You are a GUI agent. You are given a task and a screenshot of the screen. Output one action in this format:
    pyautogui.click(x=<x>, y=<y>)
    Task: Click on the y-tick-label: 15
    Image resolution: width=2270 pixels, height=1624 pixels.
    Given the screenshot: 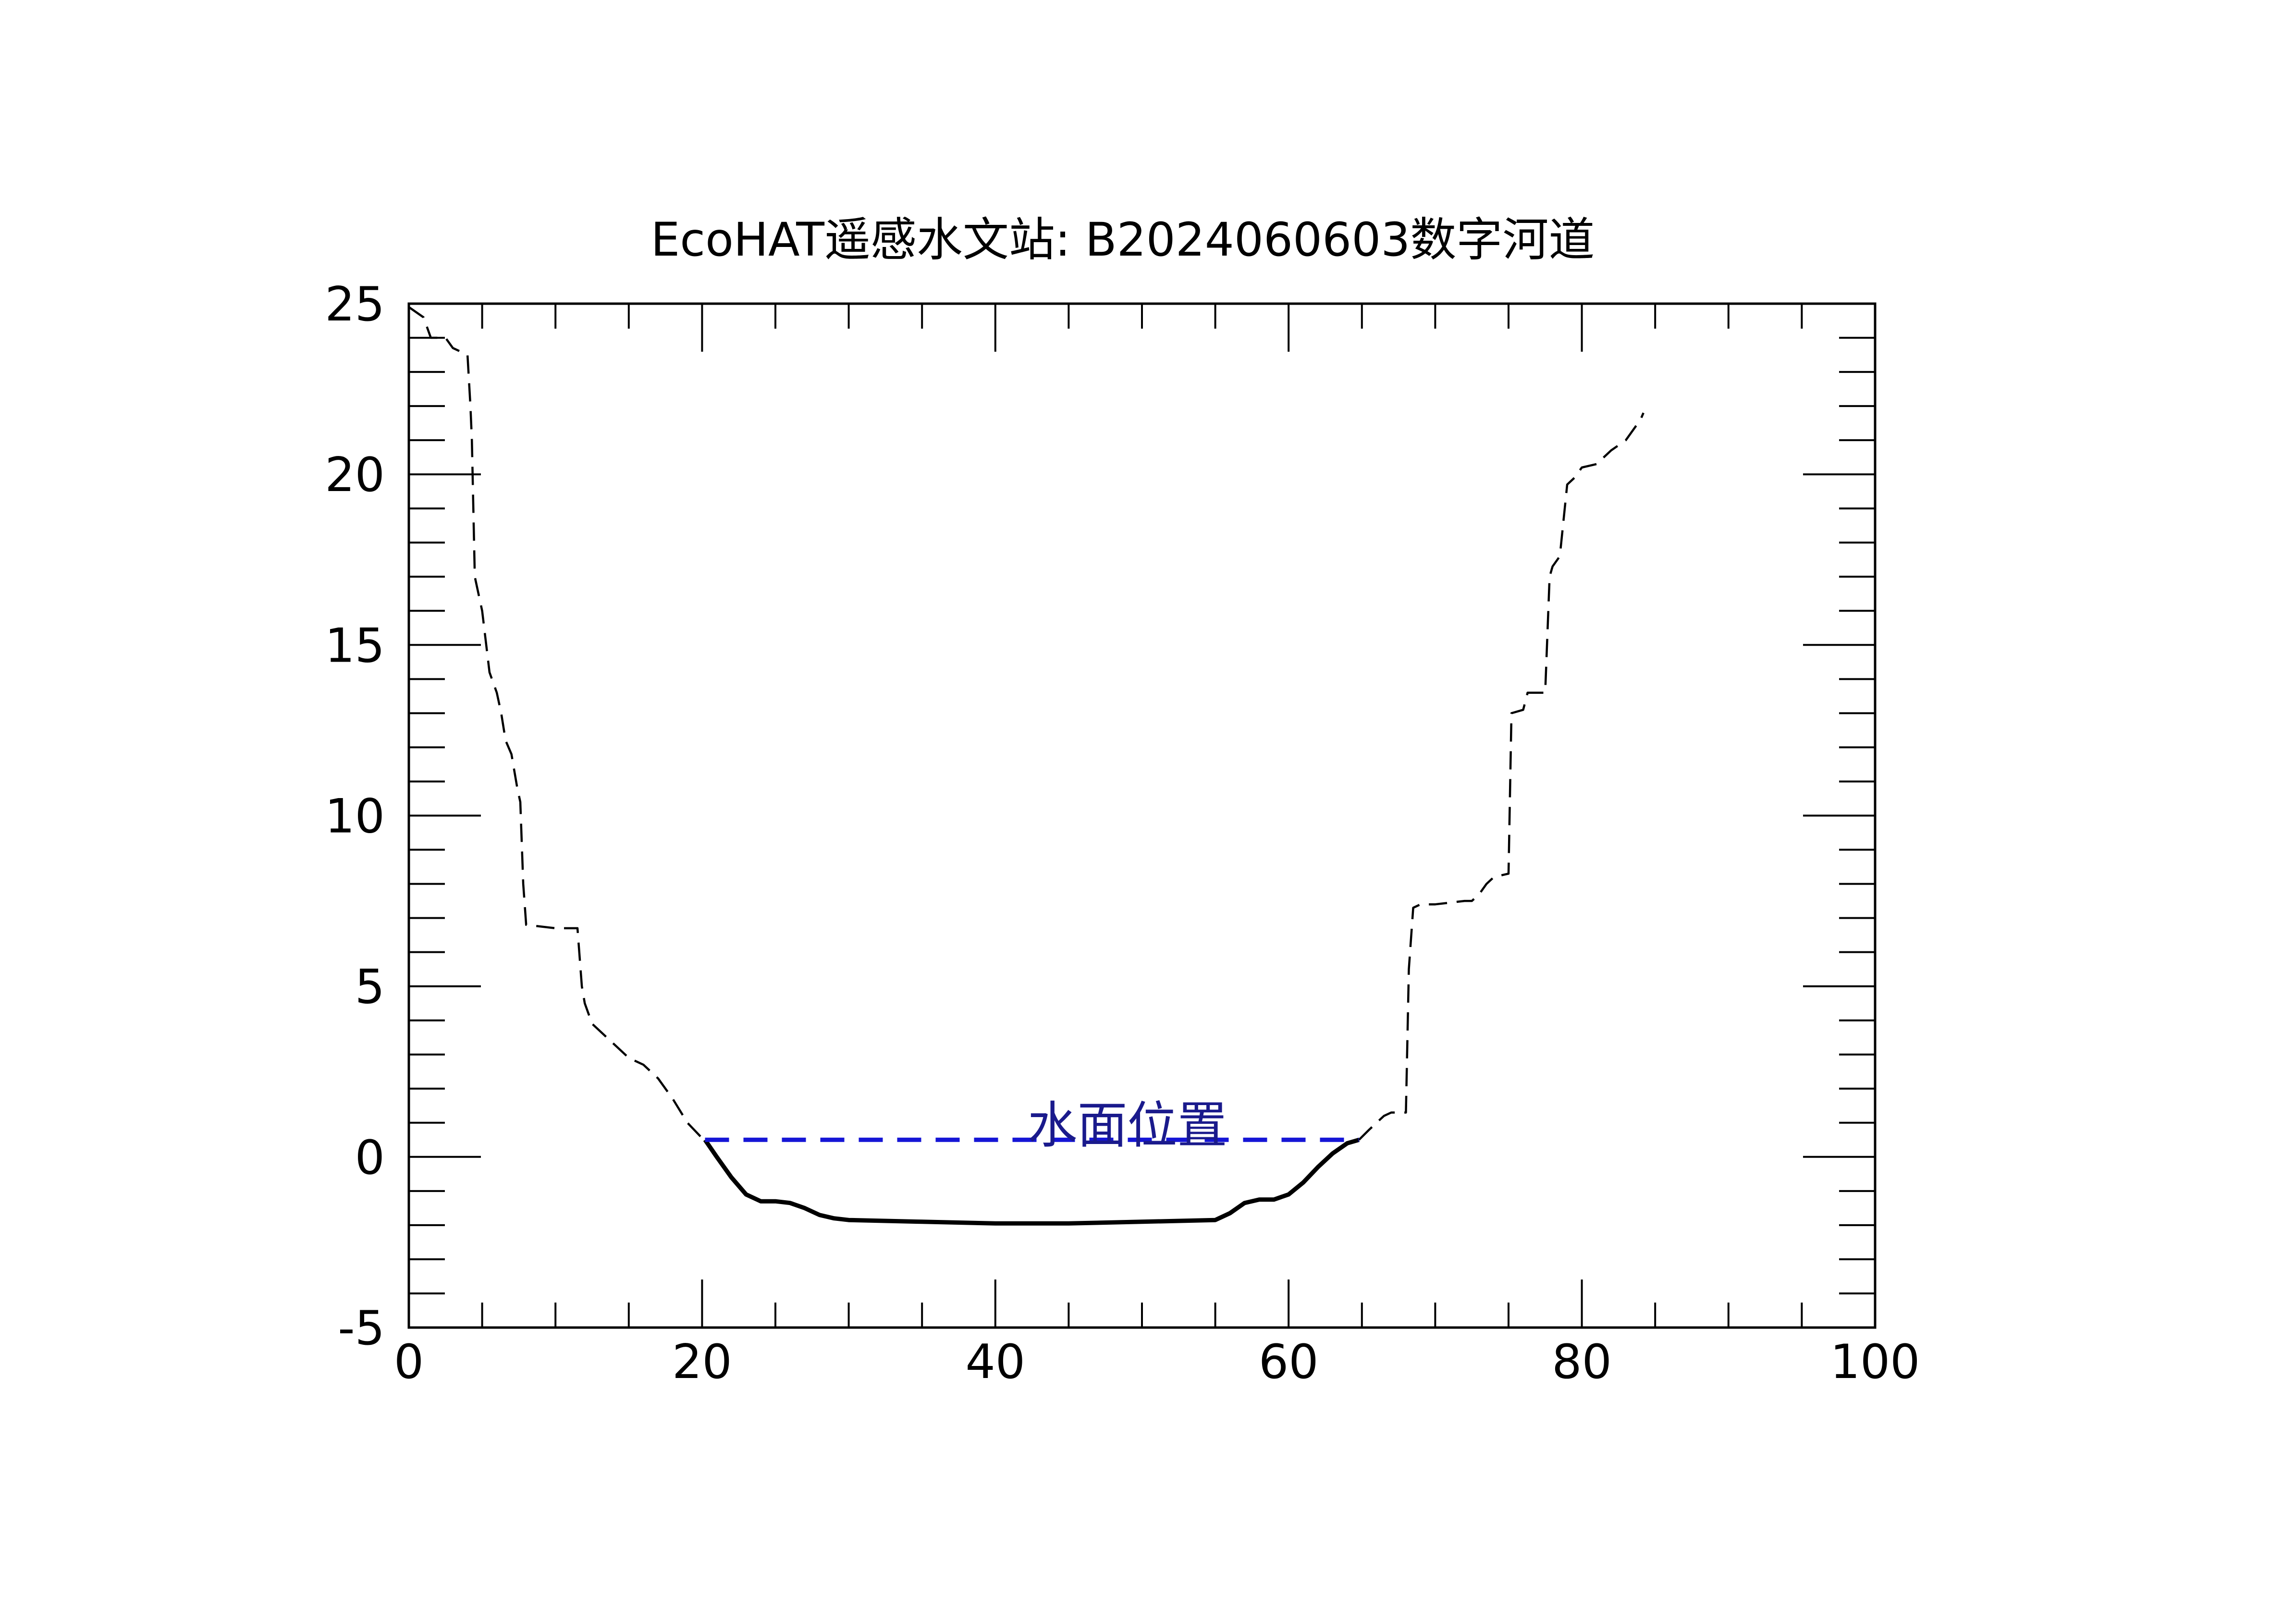 What is the action you would take?
    pyautogui.click(x=355, y=645)
    